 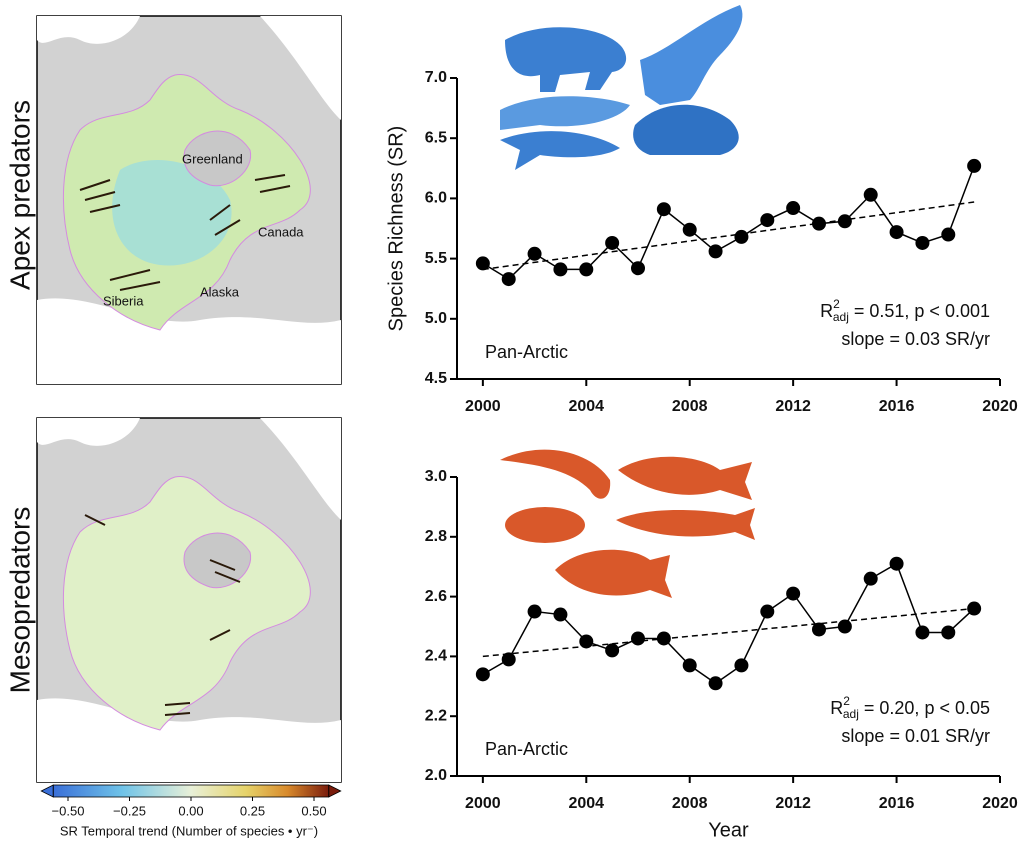 I want to click on colorbar-tick-label: 0.50, so click(x=313, y=810).